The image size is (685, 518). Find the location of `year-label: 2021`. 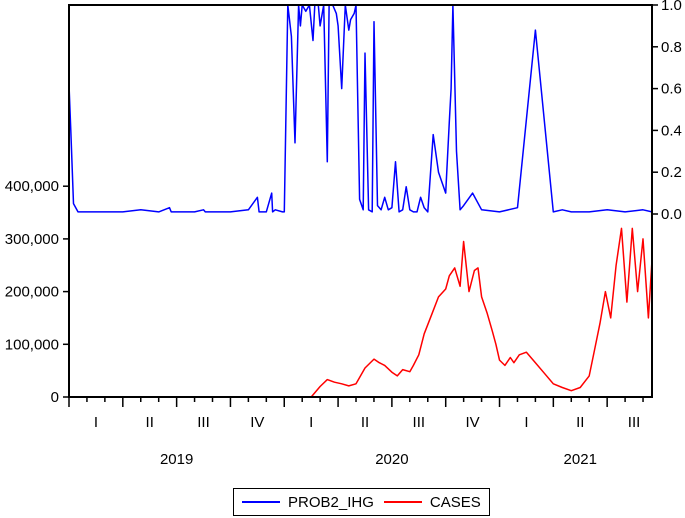

year-label: 2021 is located at coordinates (580, 459).